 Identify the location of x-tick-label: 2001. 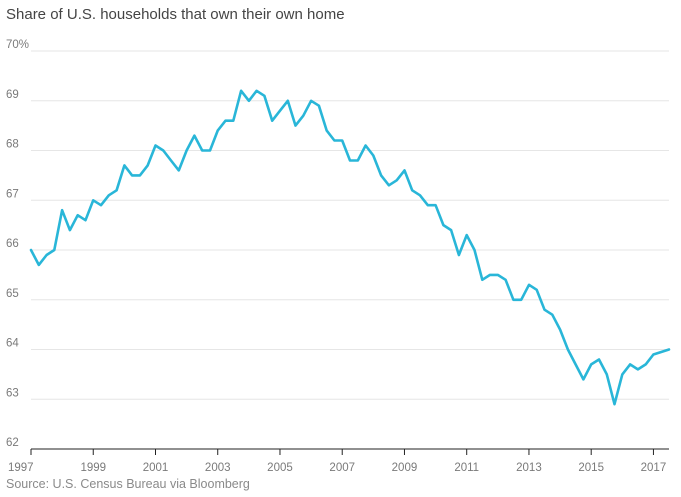
(156, 468).